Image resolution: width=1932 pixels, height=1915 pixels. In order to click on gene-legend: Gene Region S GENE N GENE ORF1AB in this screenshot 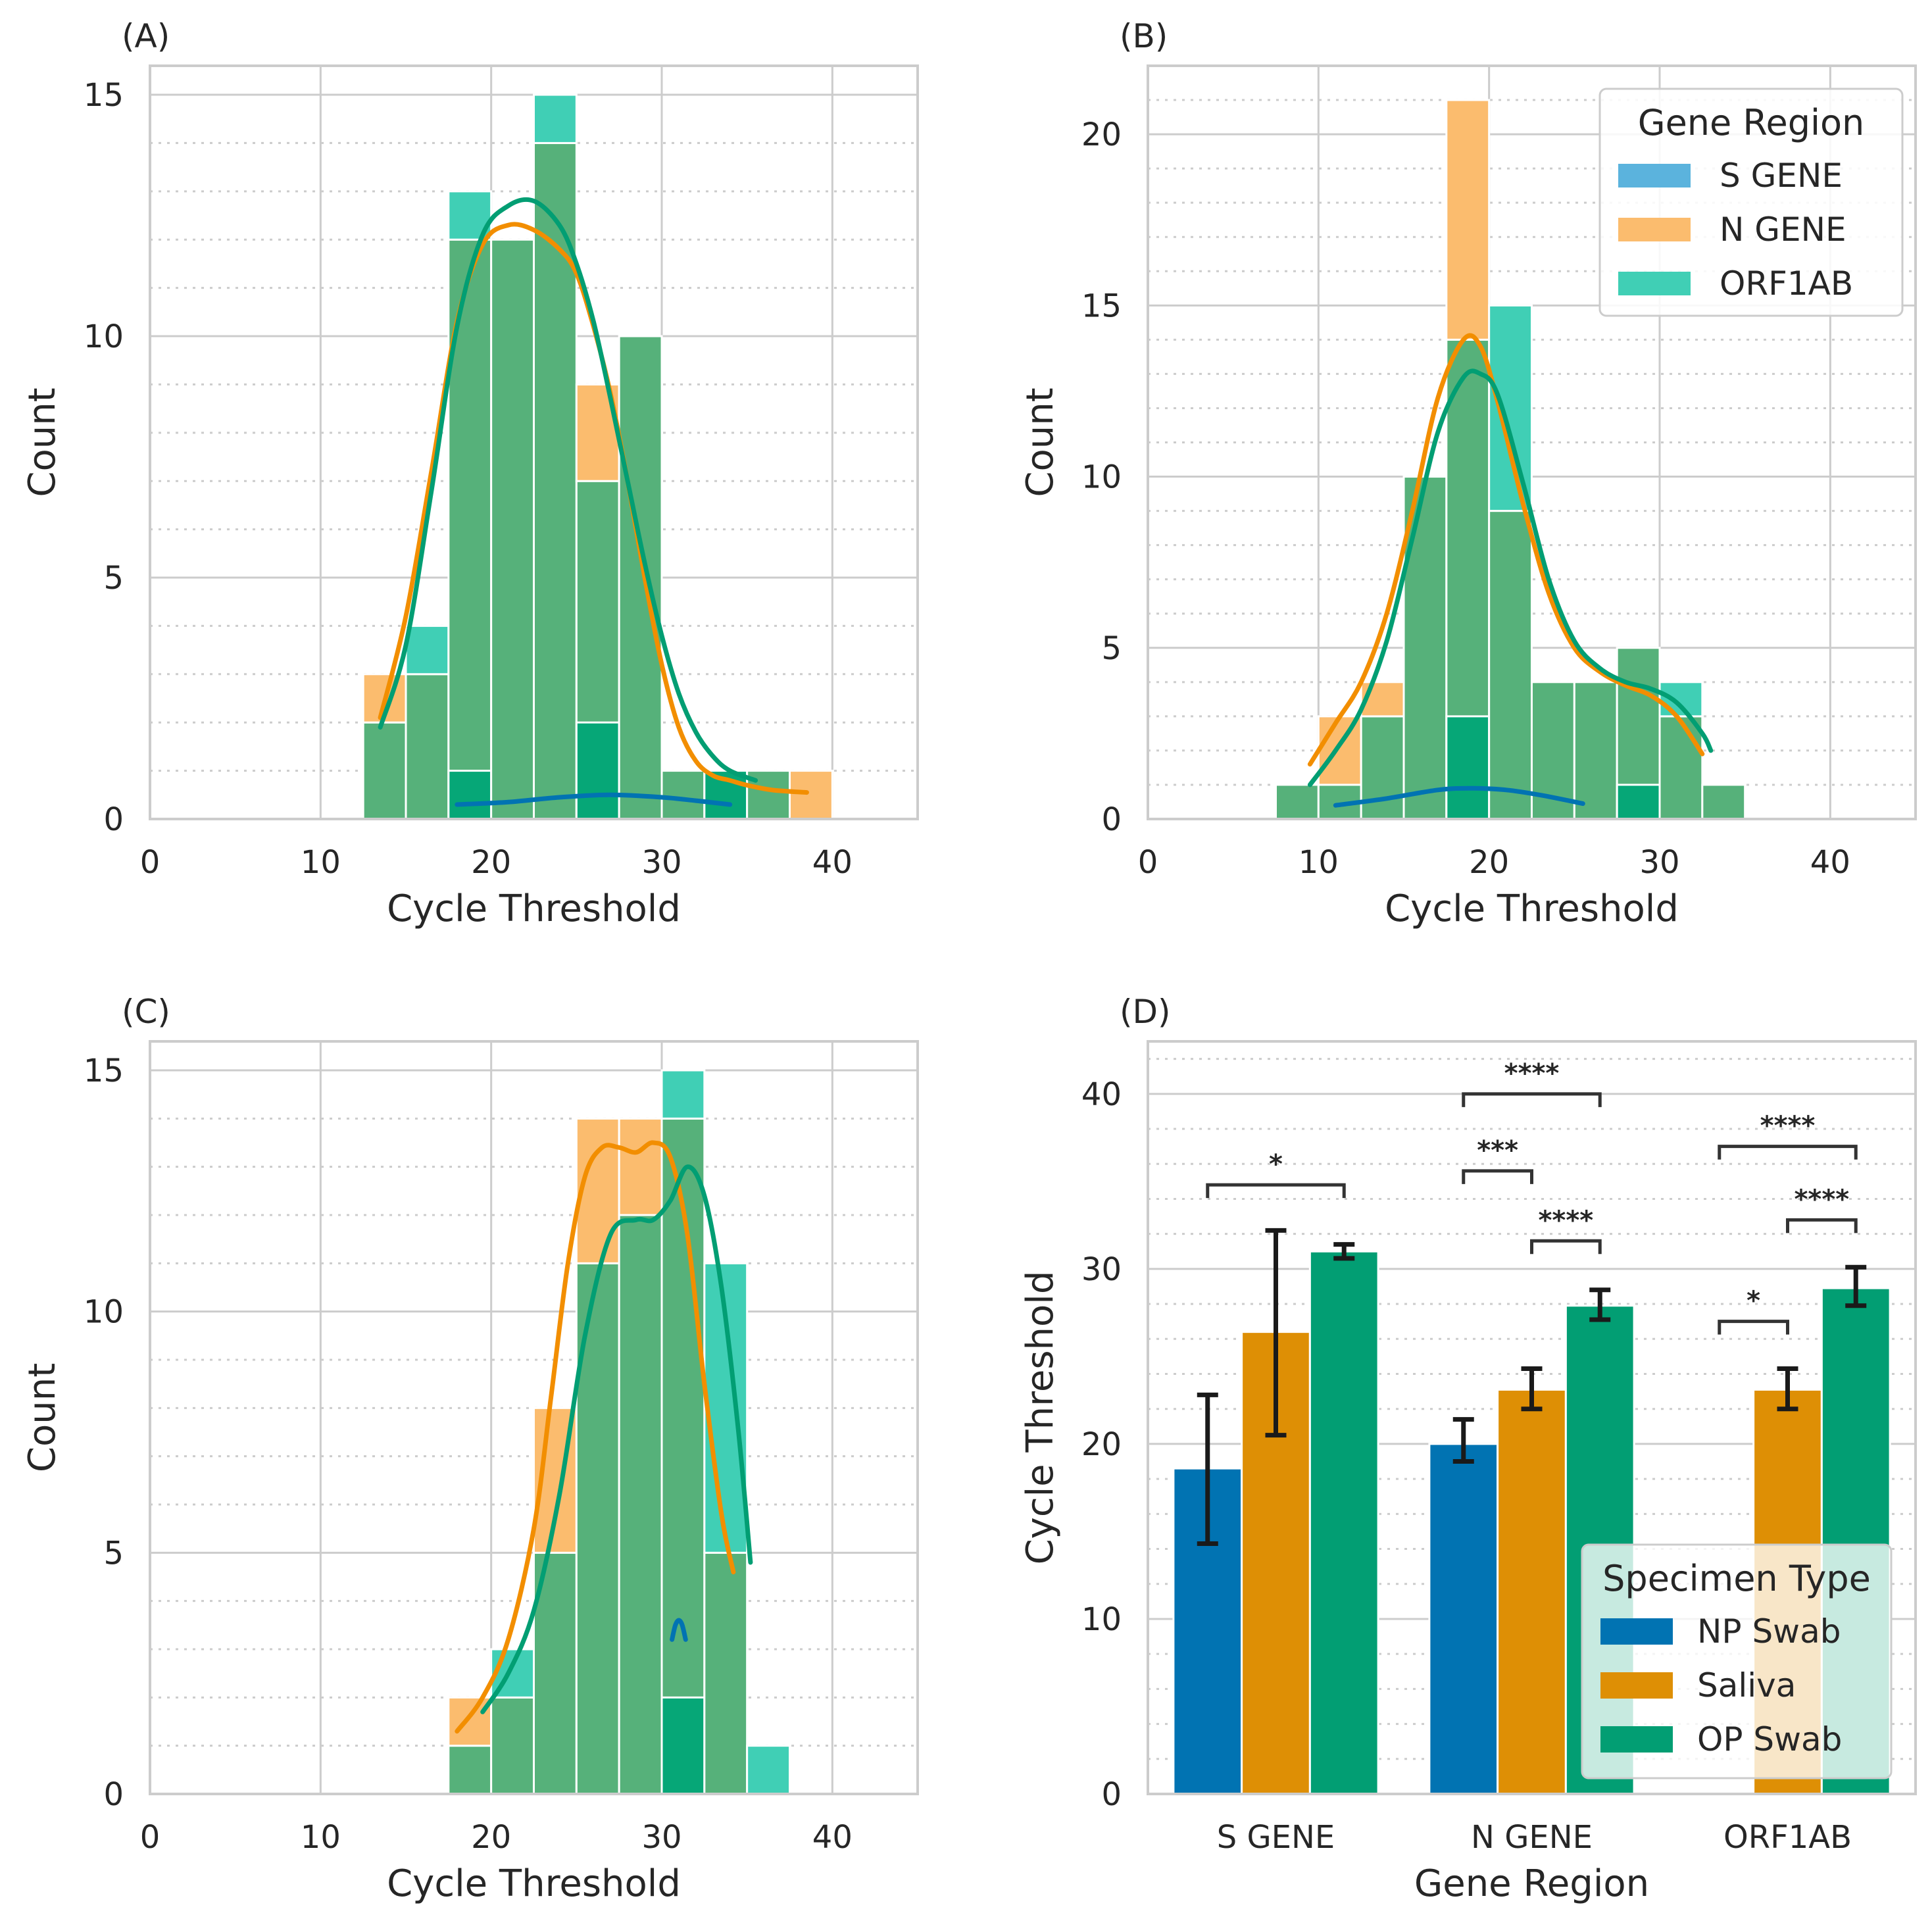, I will do `click(1751, 202)`.